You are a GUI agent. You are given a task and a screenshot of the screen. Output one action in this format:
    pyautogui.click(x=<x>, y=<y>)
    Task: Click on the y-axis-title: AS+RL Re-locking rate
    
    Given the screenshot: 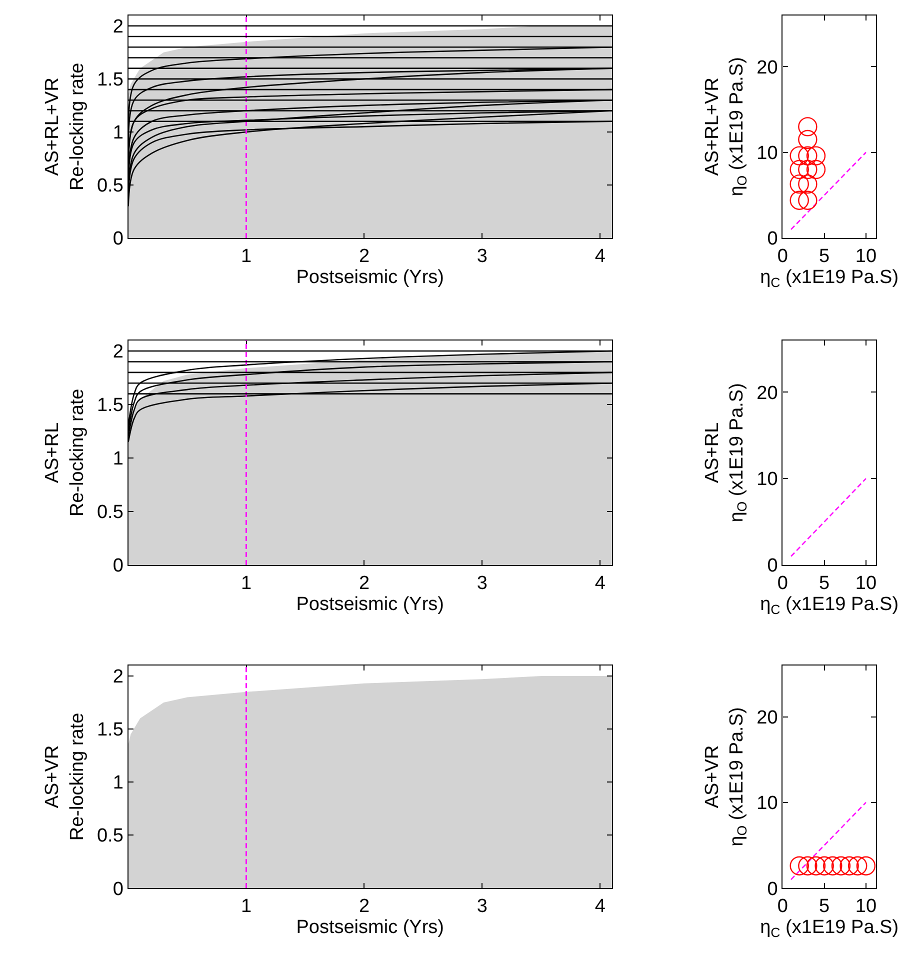 What is the action you would take?
    pyautogui.click(x=65, y=452)
    